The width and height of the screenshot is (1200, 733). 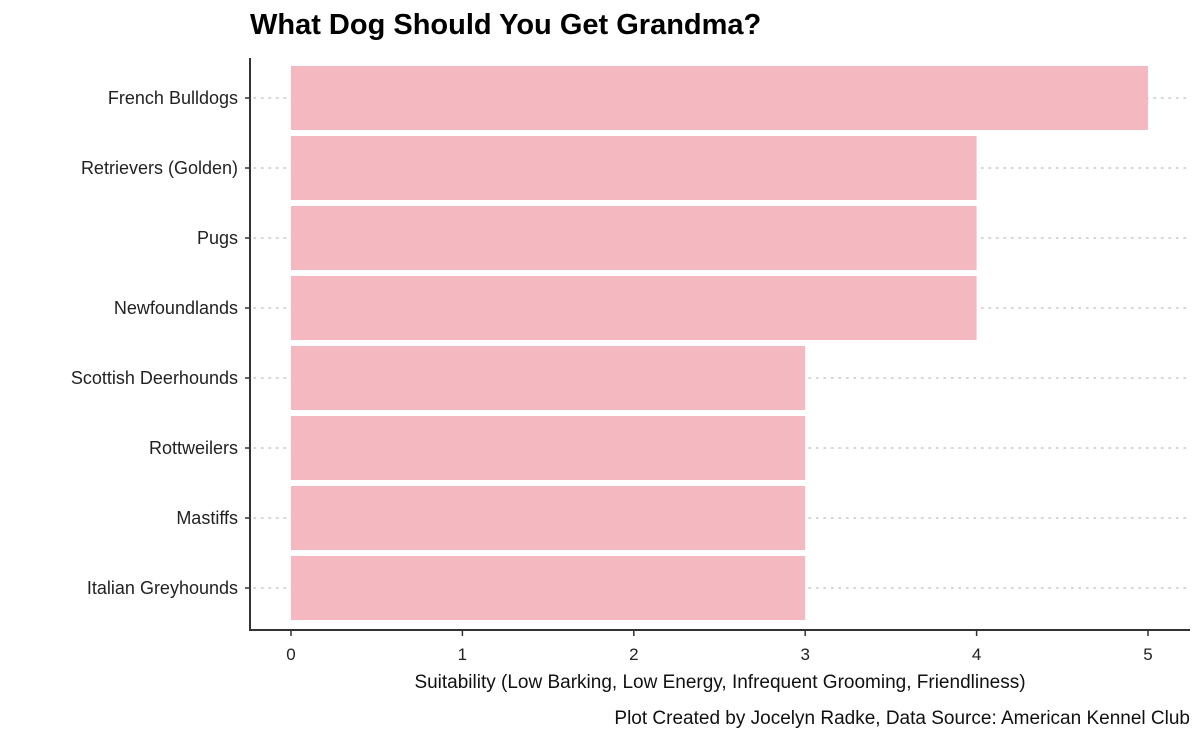 I want to click on x-tick-label: 0, so click(x=290, y=654).